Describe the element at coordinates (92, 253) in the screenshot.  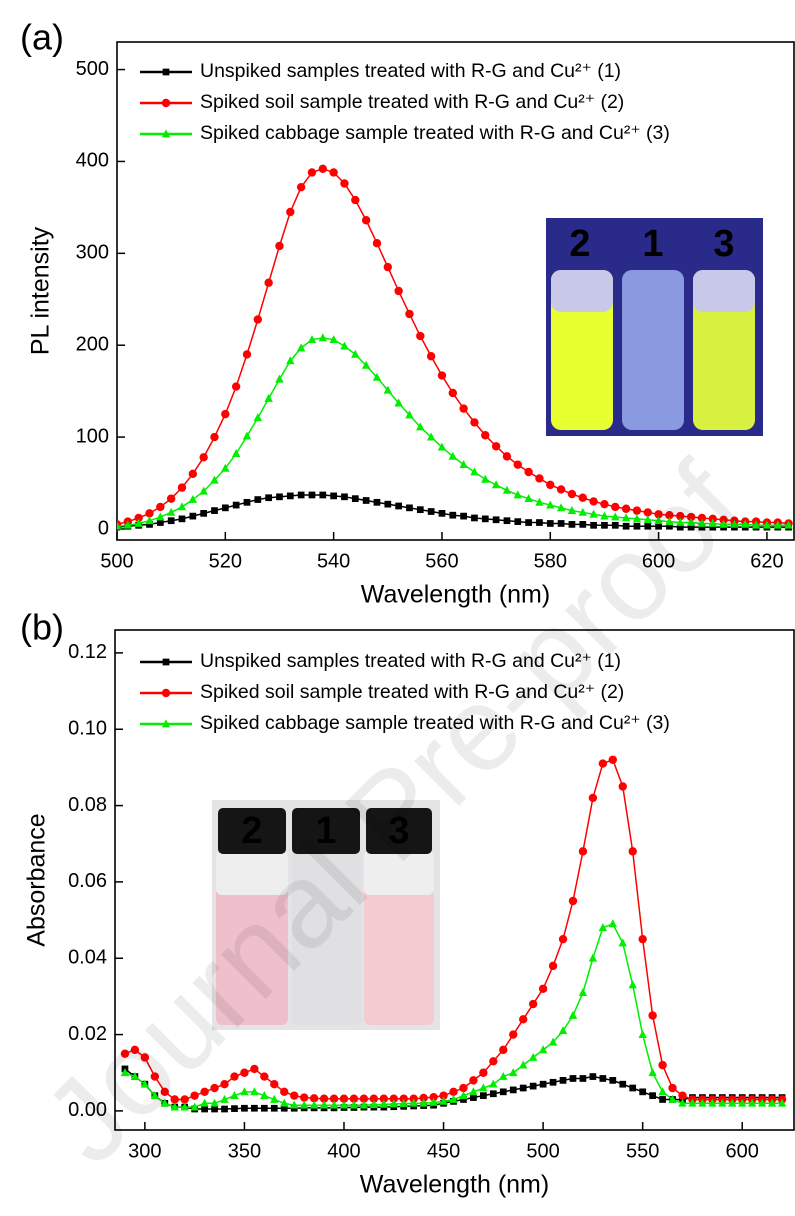
I see `y-tick-label: 300` at that location.